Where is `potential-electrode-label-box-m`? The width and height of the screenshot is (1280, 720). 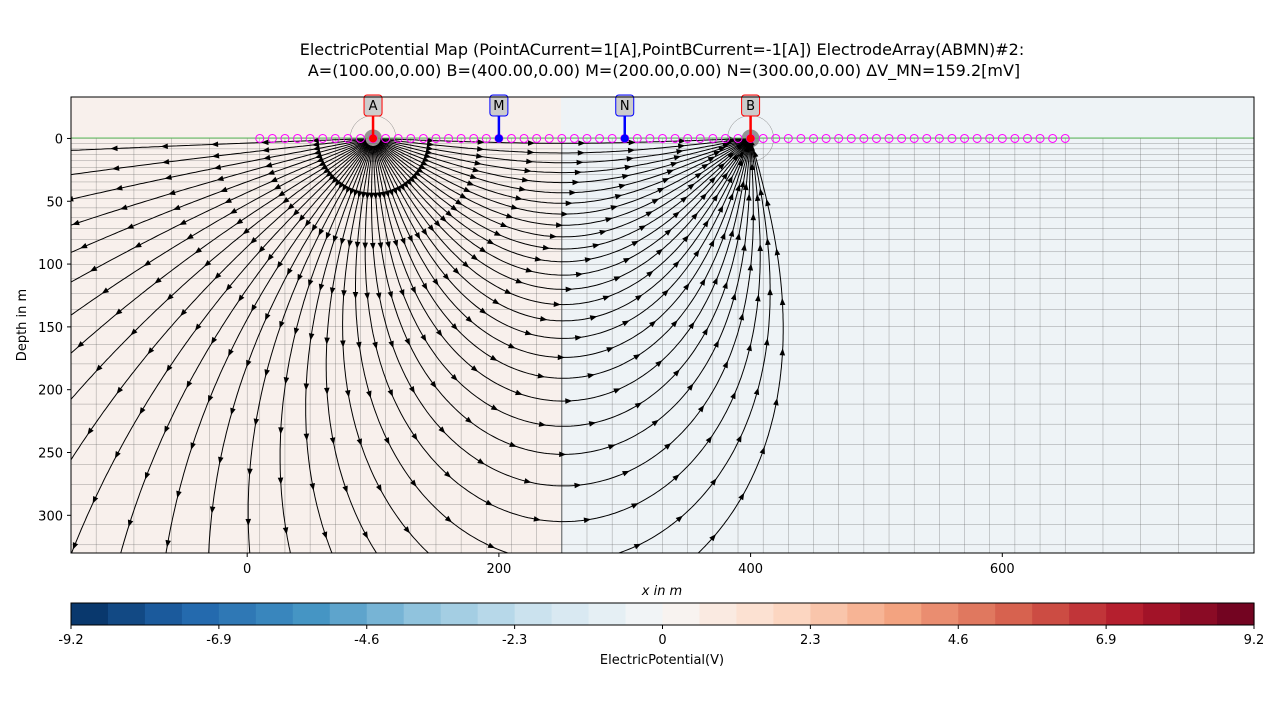 potential-electrode-label-box-m is located at coordinates (499, 105).